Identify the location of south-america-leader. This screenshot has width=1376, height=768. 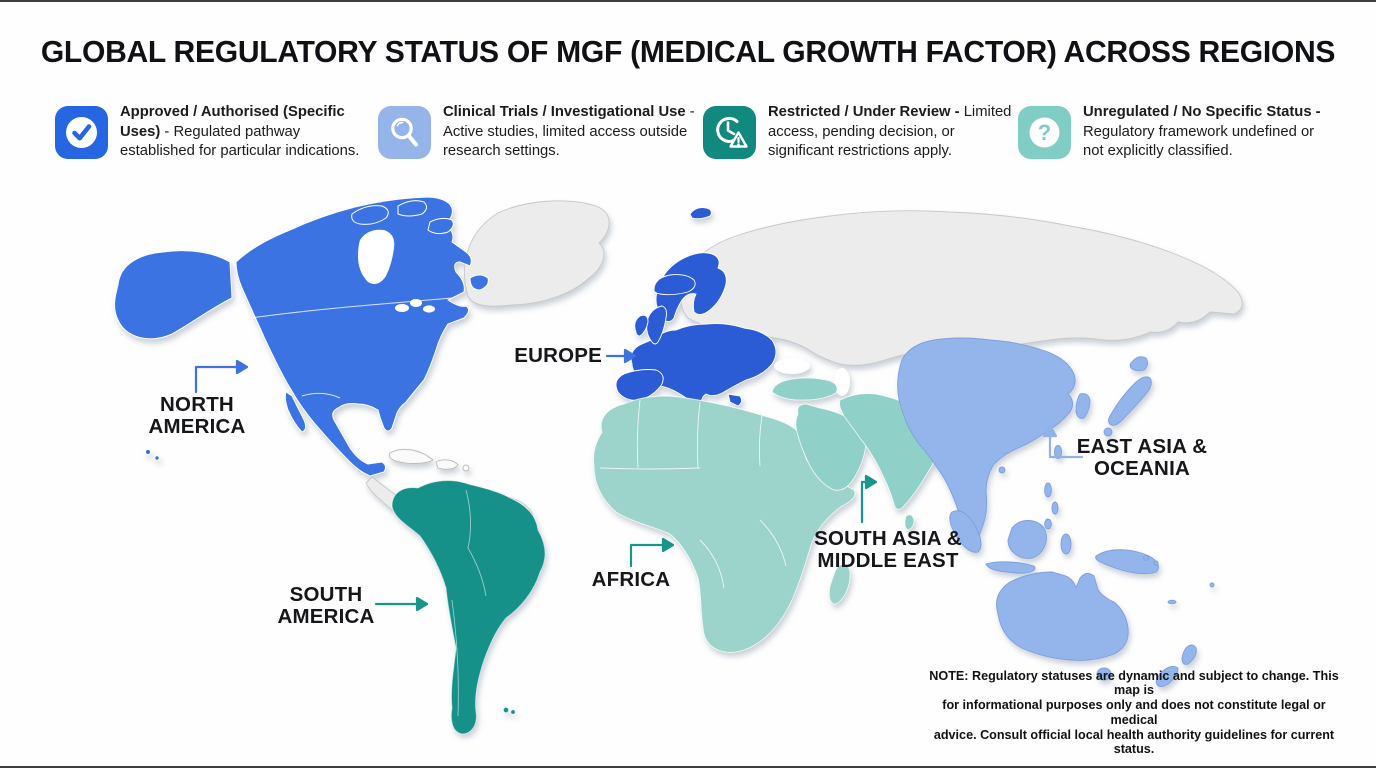
(401, 604).